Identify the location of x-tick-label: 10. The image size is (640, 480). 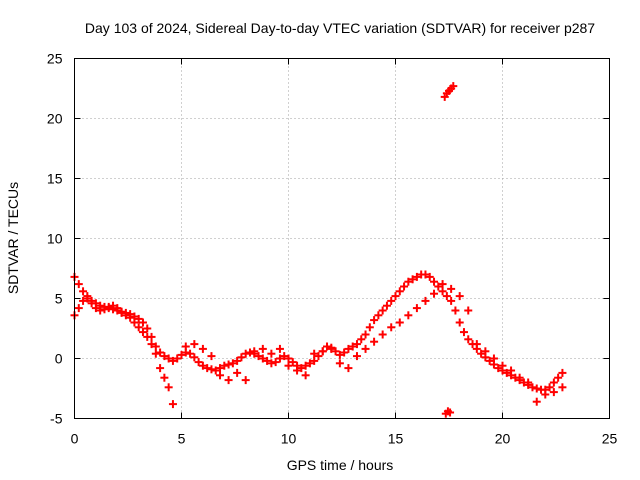
(289, 439).